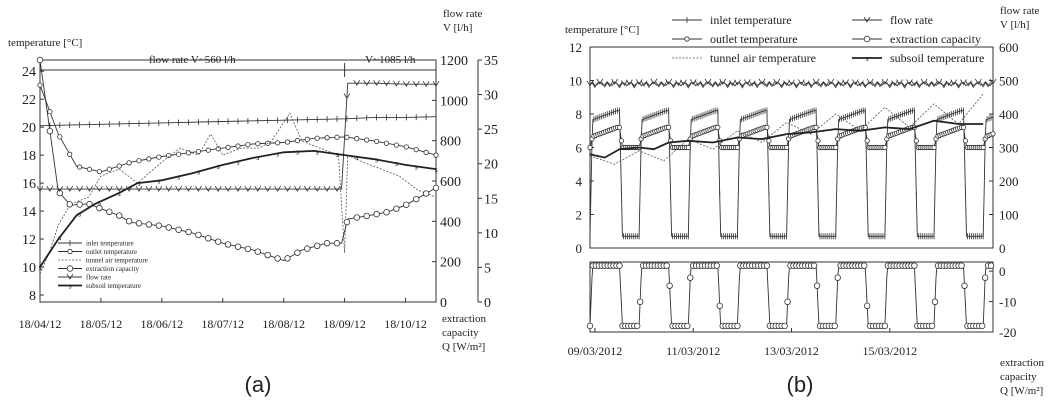 The image size is (1055, 405). What do you see at coordinates (192, 60) in the screenshot?
I see `annotation-flow-560: flow rate V~560 l/h` at bounding box center [192, 60].